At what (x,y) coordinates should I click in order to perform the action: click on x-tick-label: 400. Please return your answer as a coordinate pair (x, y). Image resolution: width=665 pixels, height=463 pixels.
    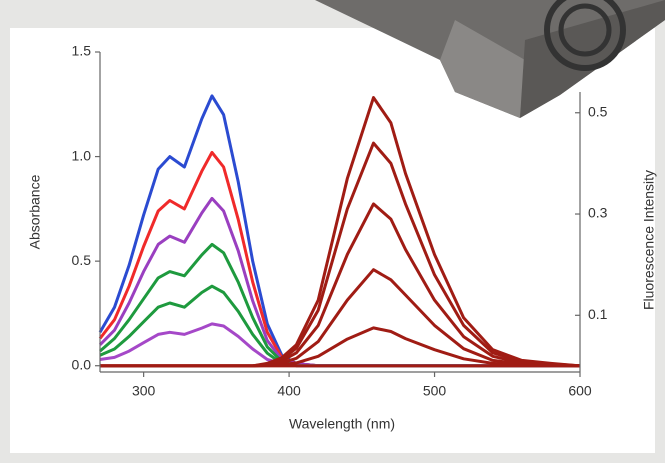
    Looking at the image, I should click on (289, 391).